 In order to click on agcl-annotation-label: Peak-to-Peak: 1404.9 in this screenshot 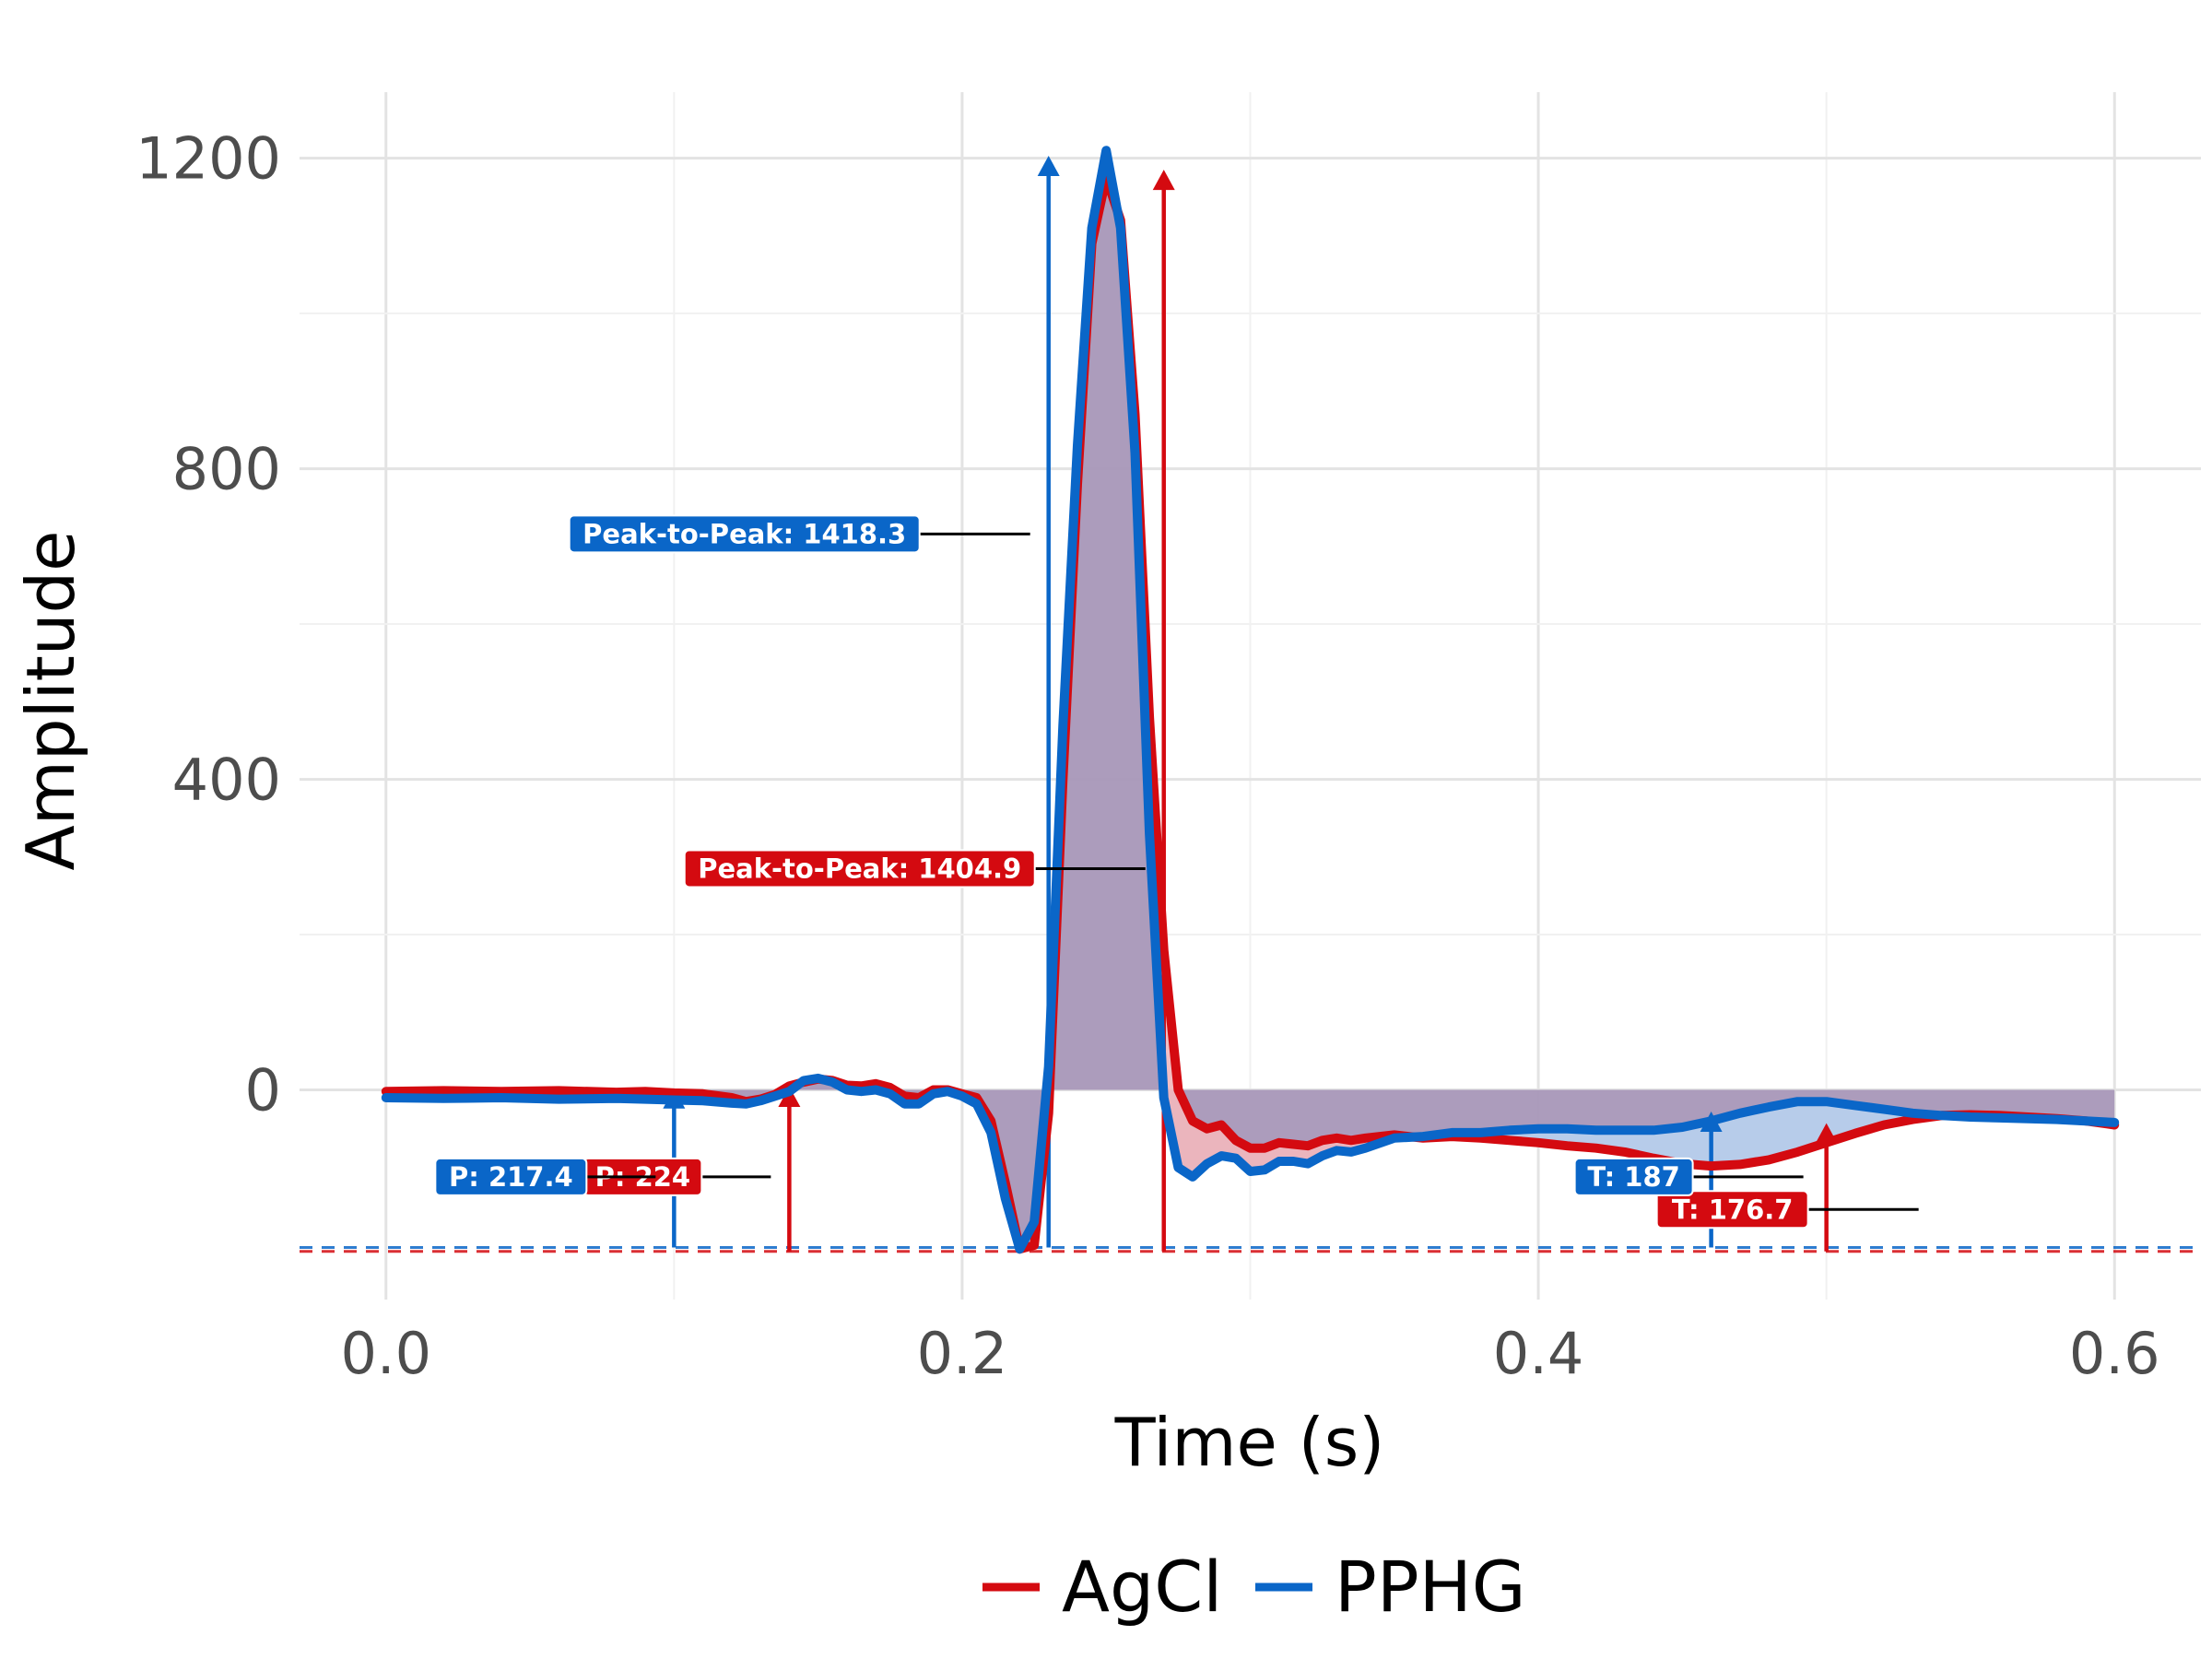, I will do `click(859, 868)`.